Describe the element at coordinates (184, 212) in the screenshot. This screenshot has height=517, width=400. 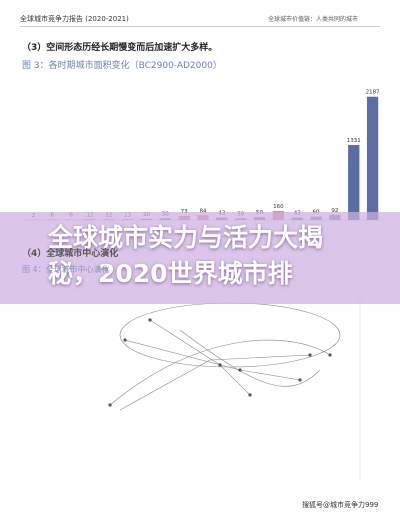
I see `data-label: 73` at that location.